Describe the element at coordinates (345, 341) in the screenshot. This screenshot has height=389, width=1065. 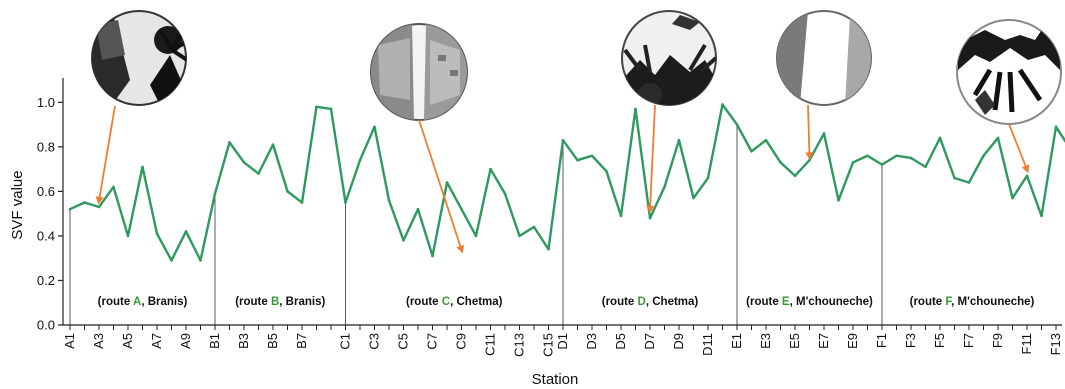
I see `x-tick-label: C1` at that location.